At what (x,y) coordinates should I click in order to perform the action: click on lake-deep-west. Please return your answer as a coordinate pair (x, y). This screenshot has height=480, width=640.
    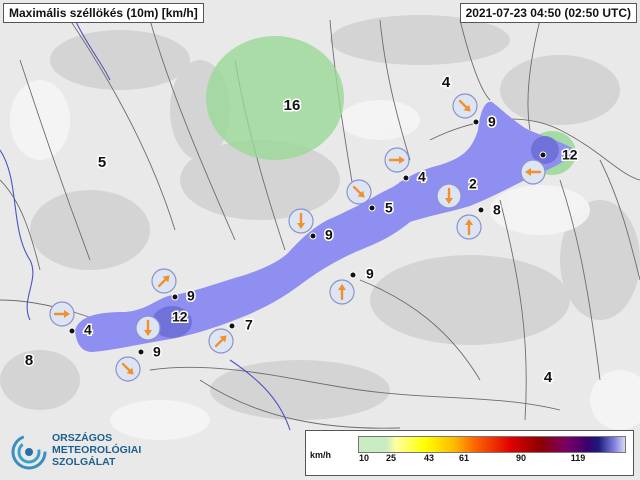
    Looking at the image, I should click on (172, 322).